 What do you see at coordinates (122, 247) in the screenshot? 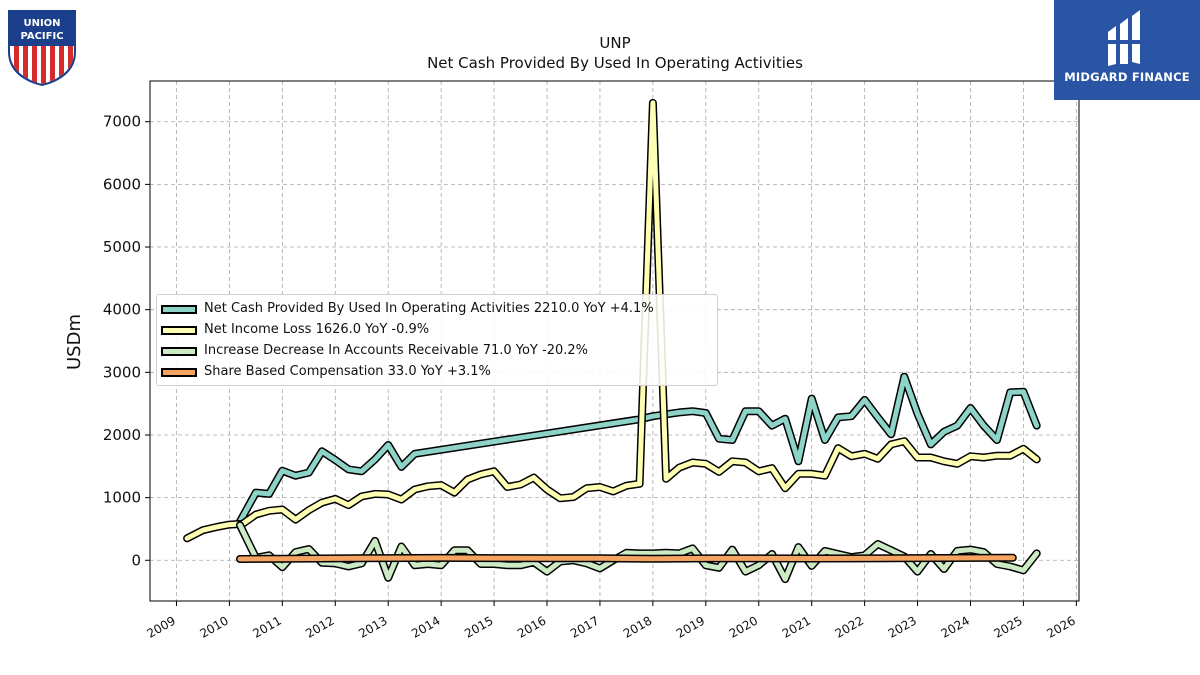
I see `y-tick-label: 5000` at bounding box center [122, 247].